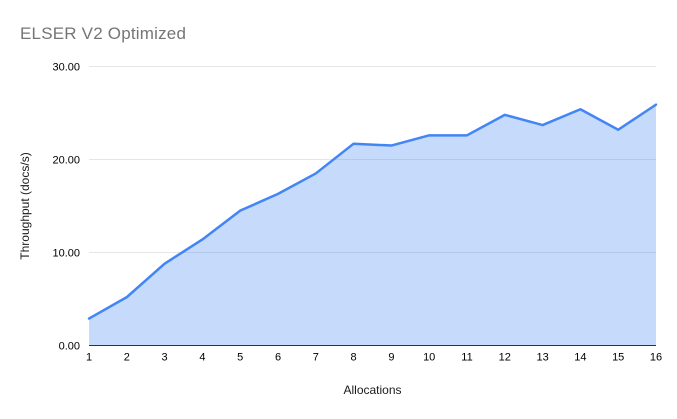  What do you see at coordinates (656, 358) in the screenshot?
I see `x-tick-label: 16` at bounding box center [656, 358].